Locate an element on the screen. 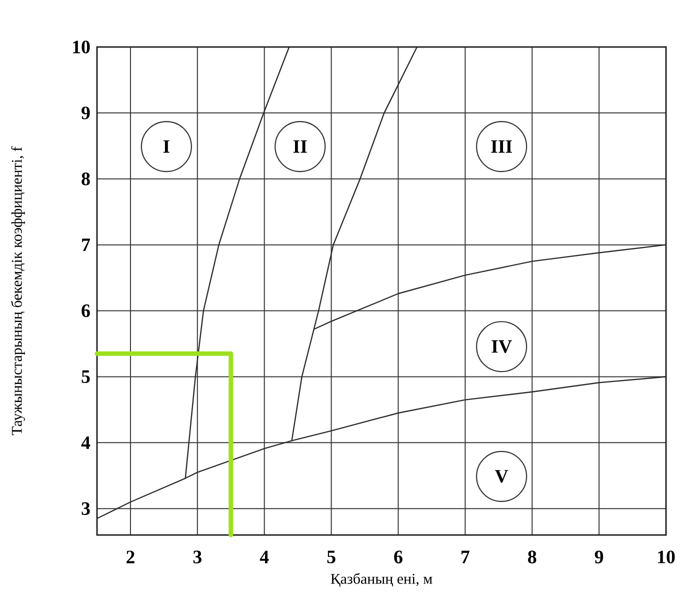 Image resolution: width=681 pixels, height=597 pixels. x-tick-label: 9 is located at coordinates (599, 557).